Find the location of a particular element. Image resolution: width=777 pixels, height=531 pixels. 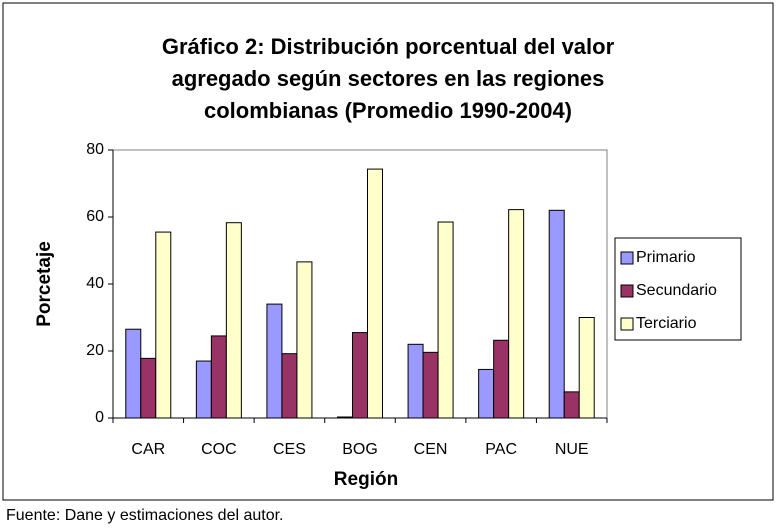

chart-title: agregado según sectores en las regiones is located at coordinates (388, 78).